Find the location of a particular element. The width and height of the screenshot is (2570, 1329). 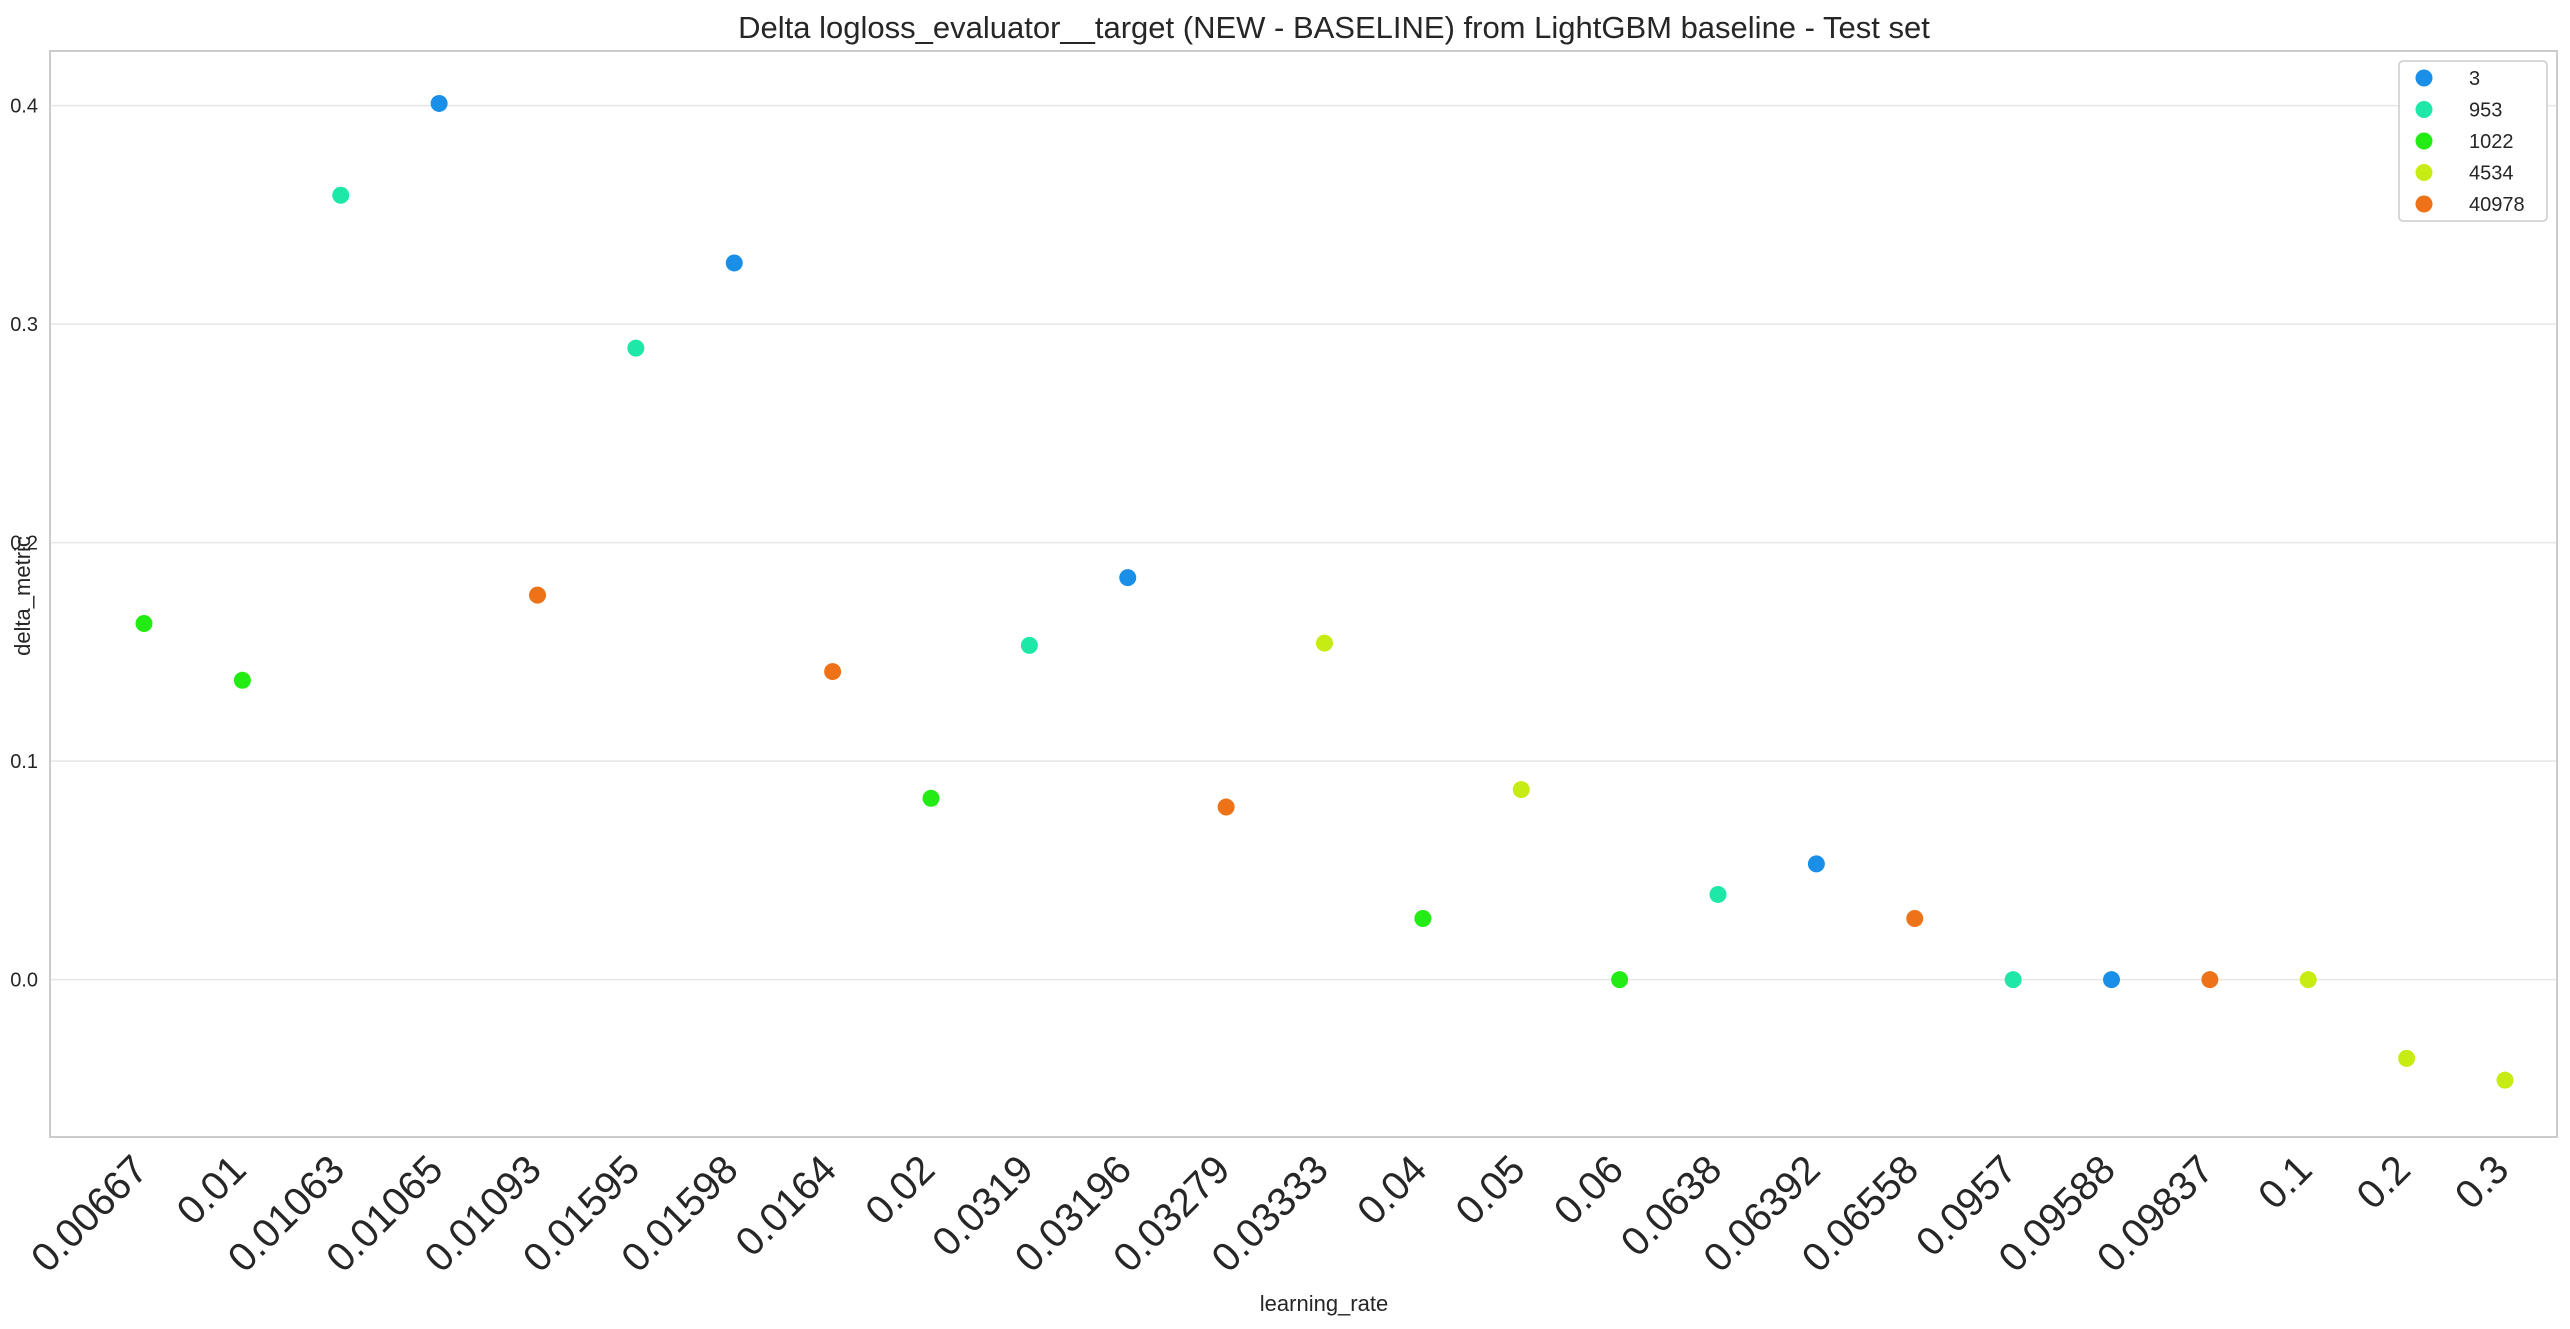

y-tick-label: 0.2 is located at coordinates (24, 544).